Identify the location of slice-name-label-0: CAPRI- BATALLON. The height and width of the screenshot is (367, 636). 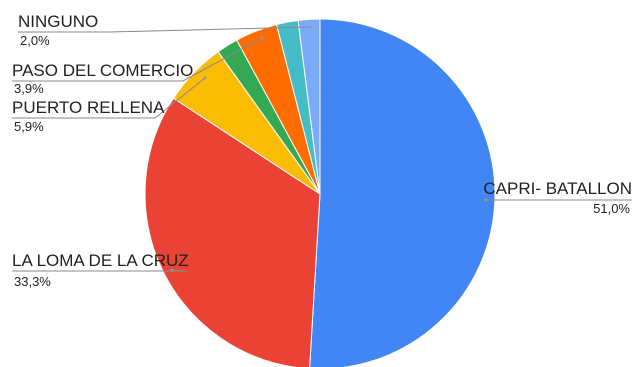
(557, 188).